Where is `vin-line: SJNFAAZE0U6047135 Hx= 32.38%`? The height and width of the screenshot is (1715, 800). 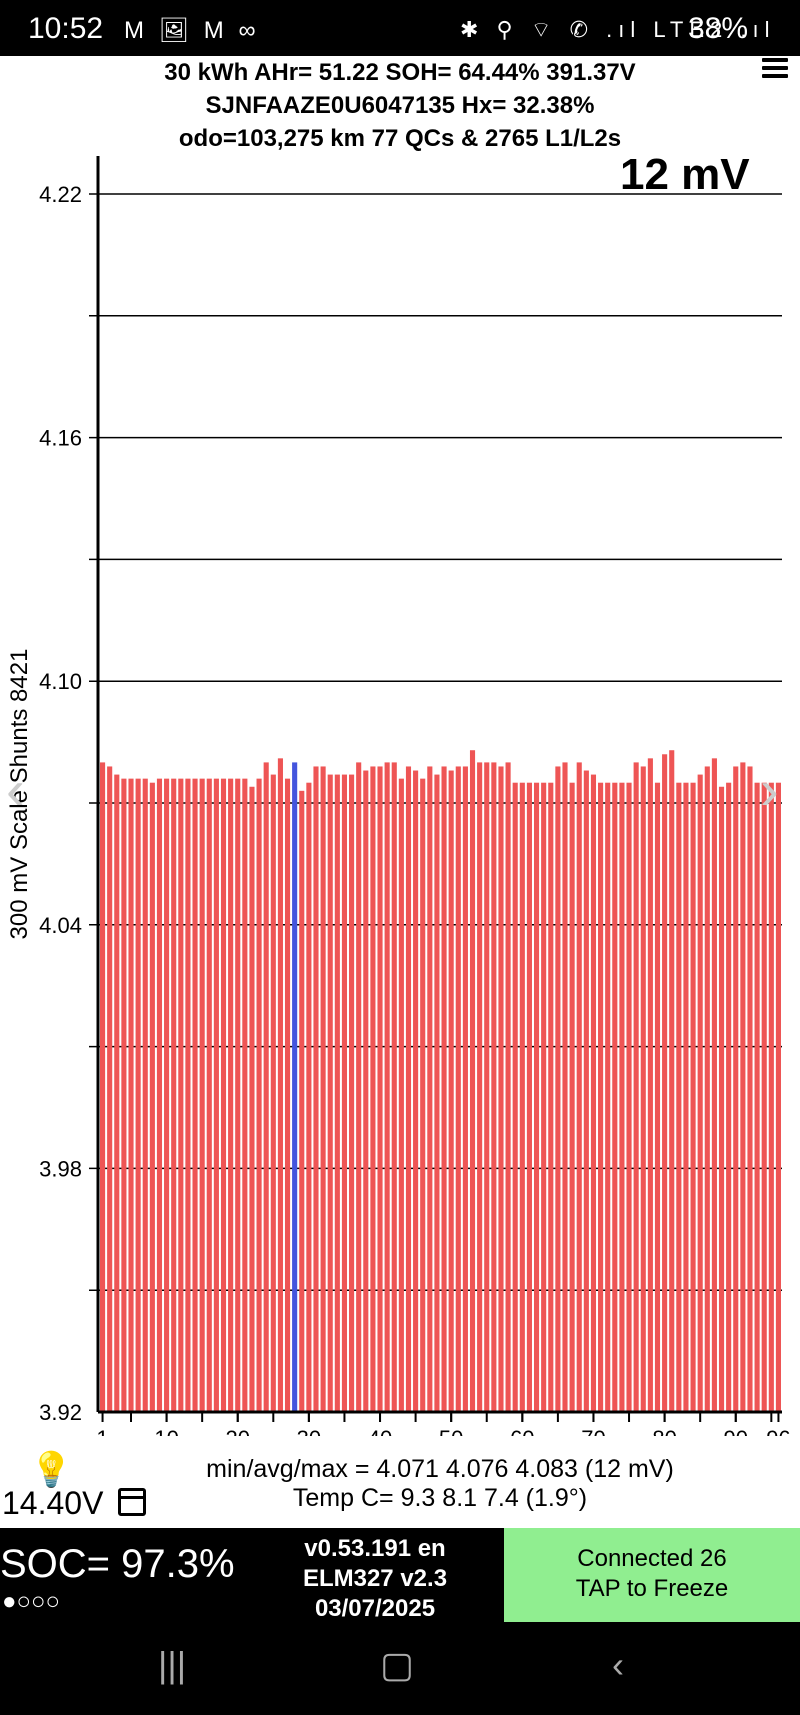
vin-line: SJNFAAZE0U6047135 Hx= 32.38% is located at coordinates (400, 105).